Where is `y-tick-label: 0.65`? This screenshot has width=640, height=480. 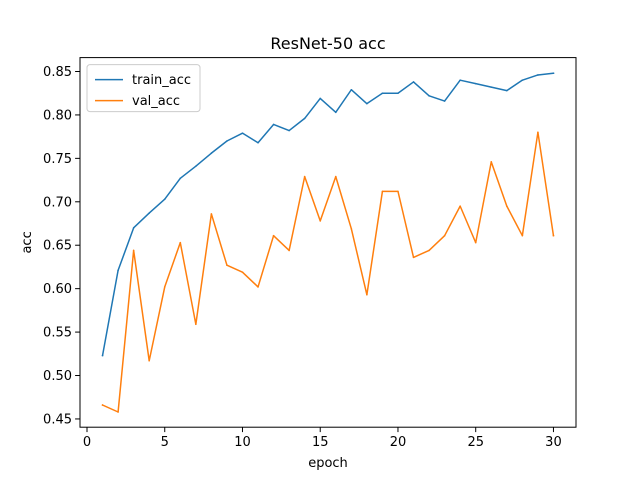 y-tick-label: 0.65 is located at coordinates (57, 246).